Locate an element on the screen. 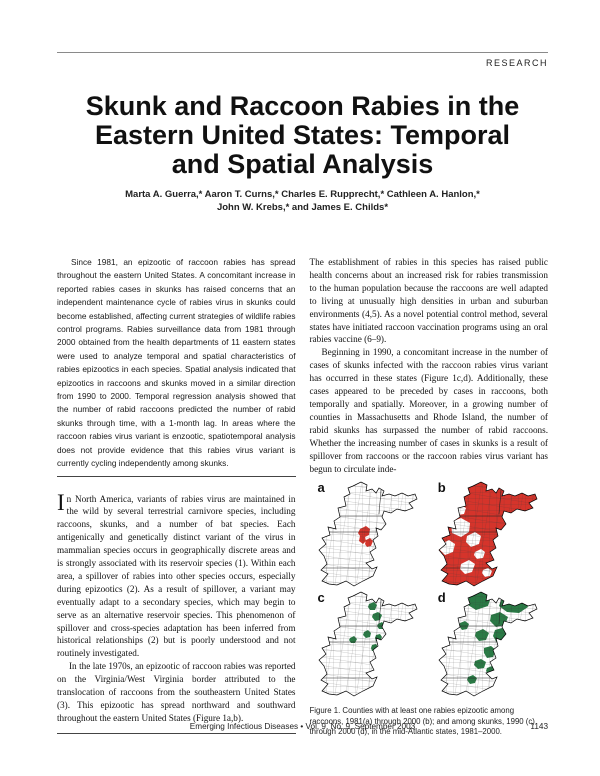 The image size is (600, 776). figure-panel-b: b is located at coordinates (489, 535).